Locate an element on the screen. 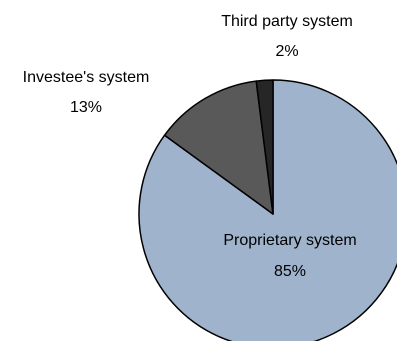  slice-value-investee: 13% is located at coordinates (86, 107).